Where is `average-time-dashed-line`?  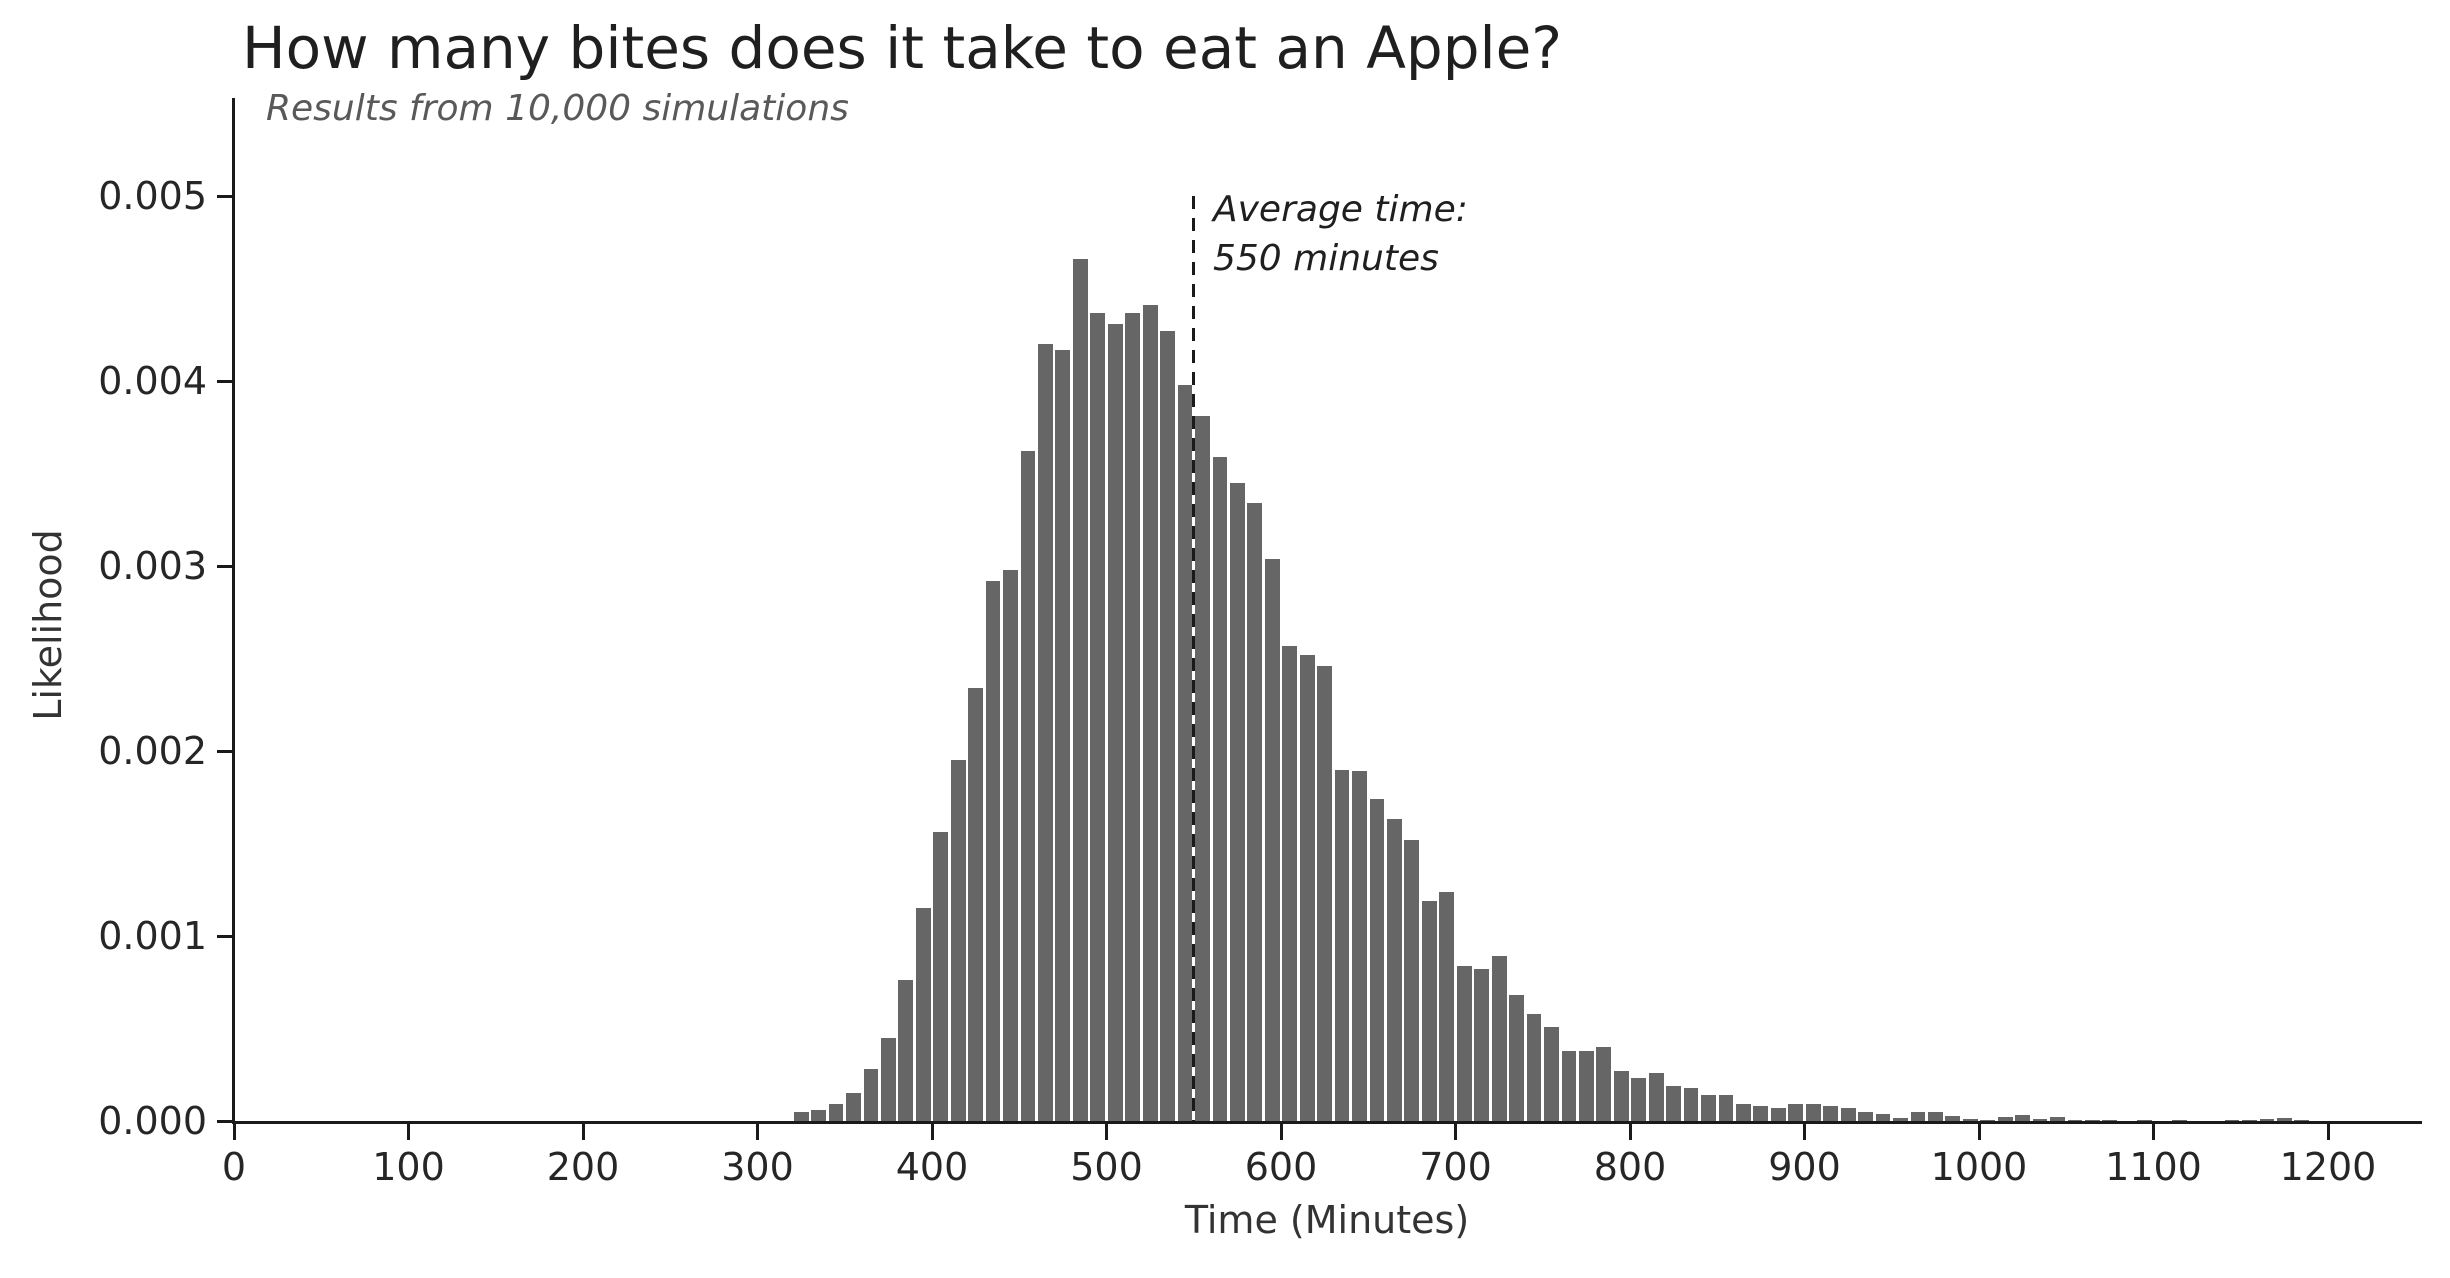 average-time-dashed-line is located at coordinates (1194, 658).